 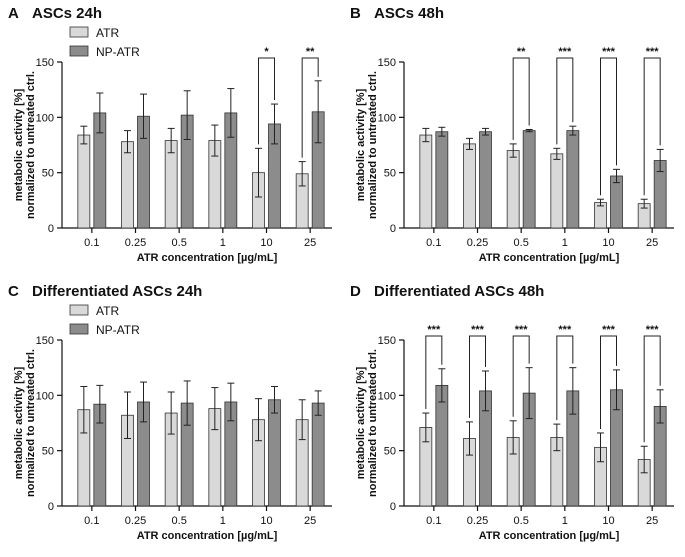 What do you see at coordinates (478, 330) in the screenshot?
I see `sig-label-1: ***` at bounding box center [478, 330].